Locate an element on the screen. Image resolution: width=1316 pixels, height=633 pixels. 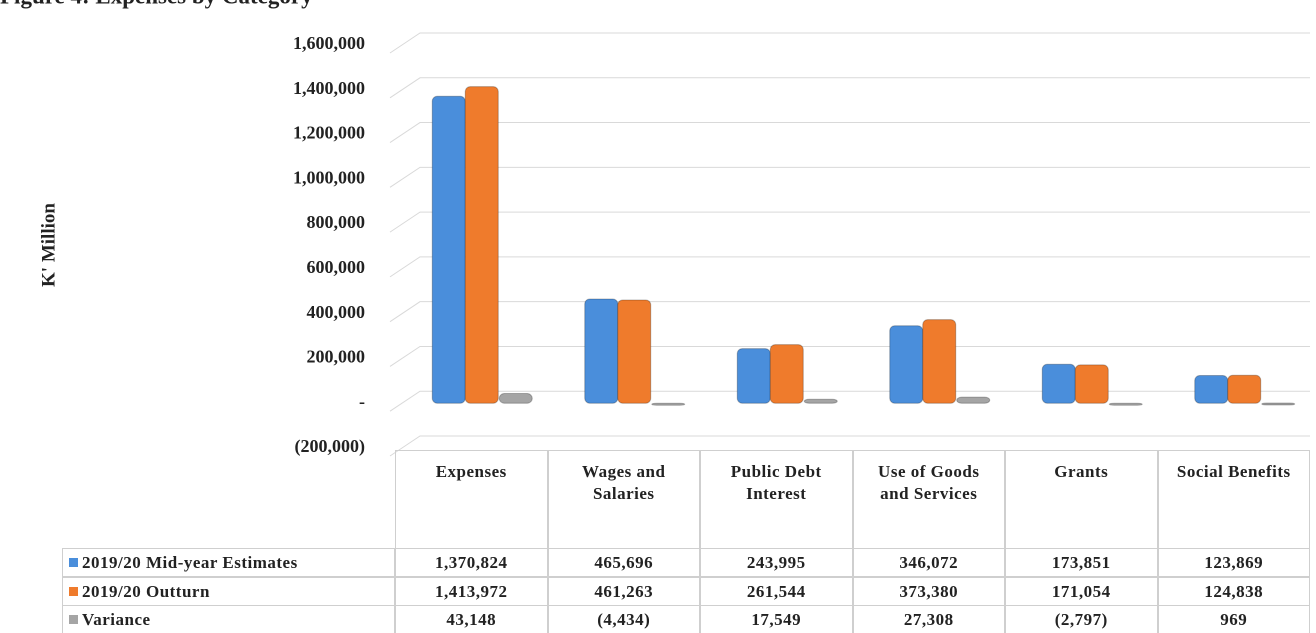
table-value: 346,072 is located at coordinates (928, 562).